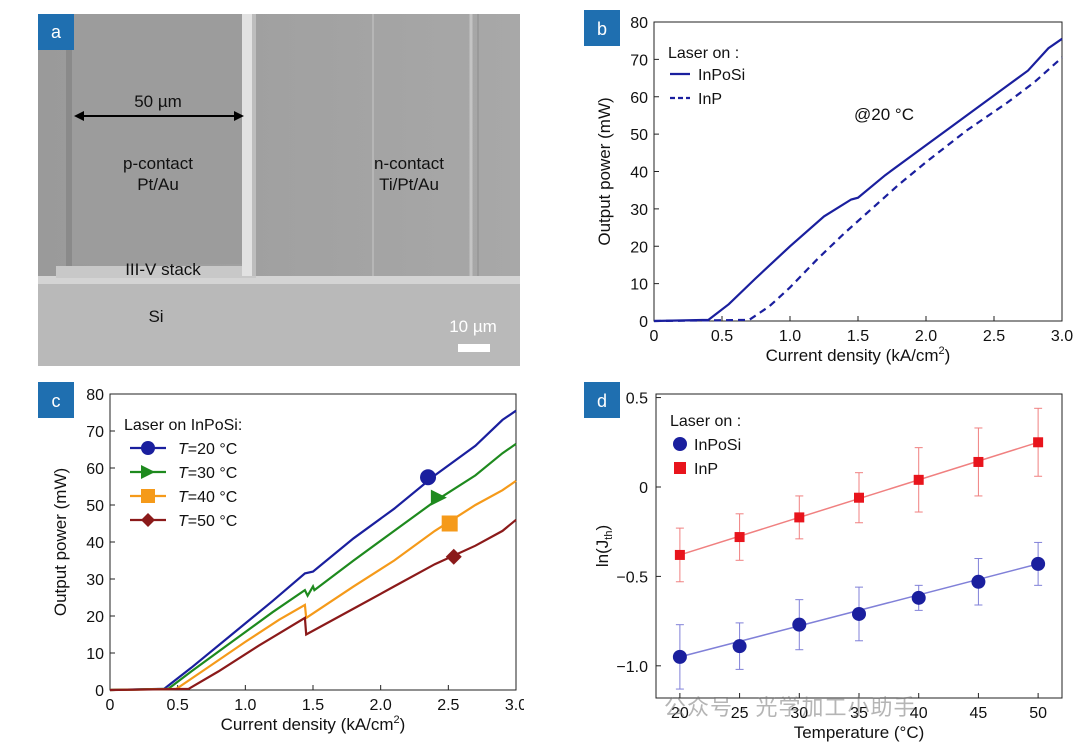 This screenshot has height=749, width=1080. What do you see at coordinates (740, 713) in the screenshot?
I see `x-tick-label: 25` at bounding box center [740, 713].